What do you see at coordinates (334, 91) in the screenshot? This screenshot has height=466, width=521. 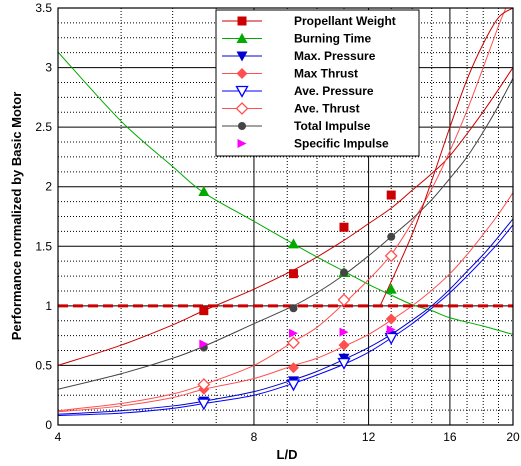 I see `legend-label-4: Ave. Pressure` at bounding box center [334, 91].